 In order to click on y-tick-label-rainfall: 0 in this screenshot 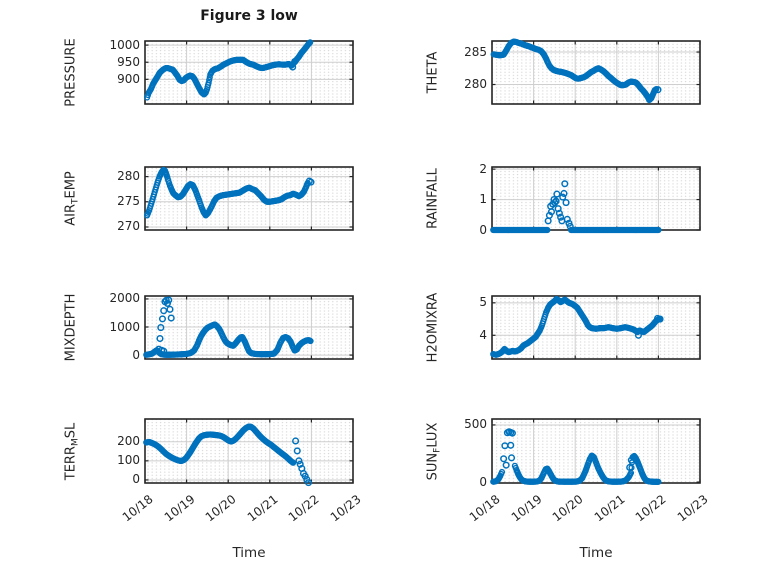, I will do `click(483, 229)`.